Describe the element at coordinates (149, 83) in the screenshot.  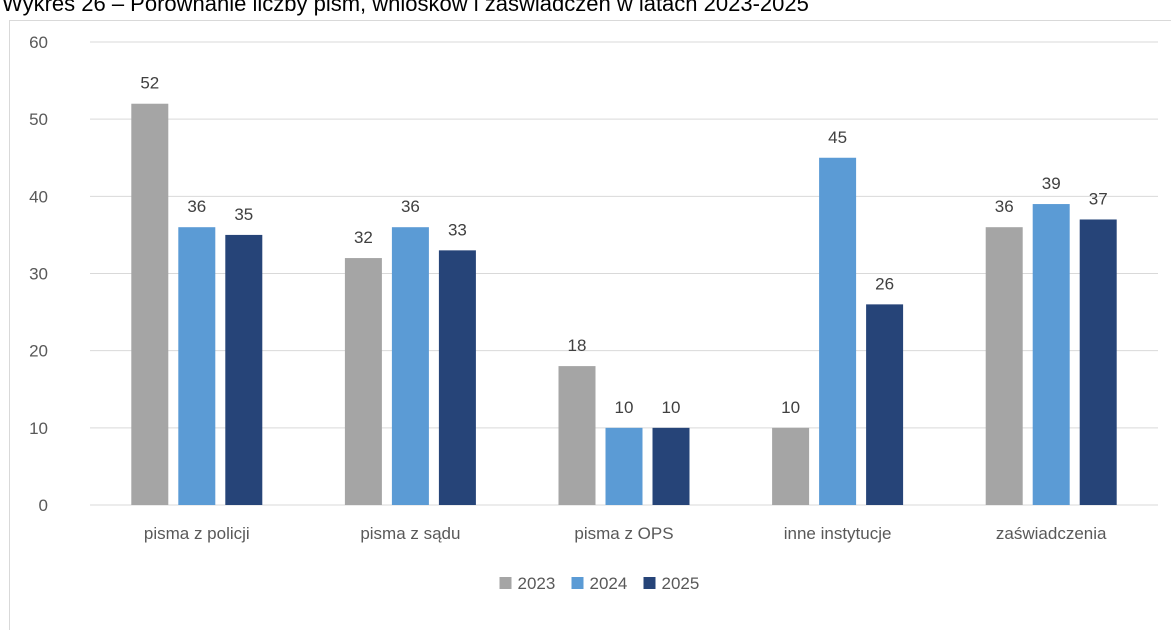
I see `data-label: 52` at that location.